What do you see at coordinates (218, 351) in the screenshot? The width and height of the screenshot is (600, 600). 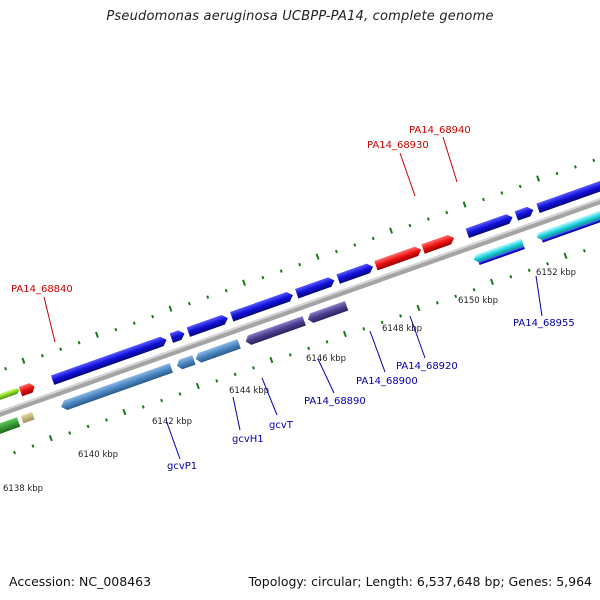 I see `gene-gcvT` at bounding box center [218, 351].